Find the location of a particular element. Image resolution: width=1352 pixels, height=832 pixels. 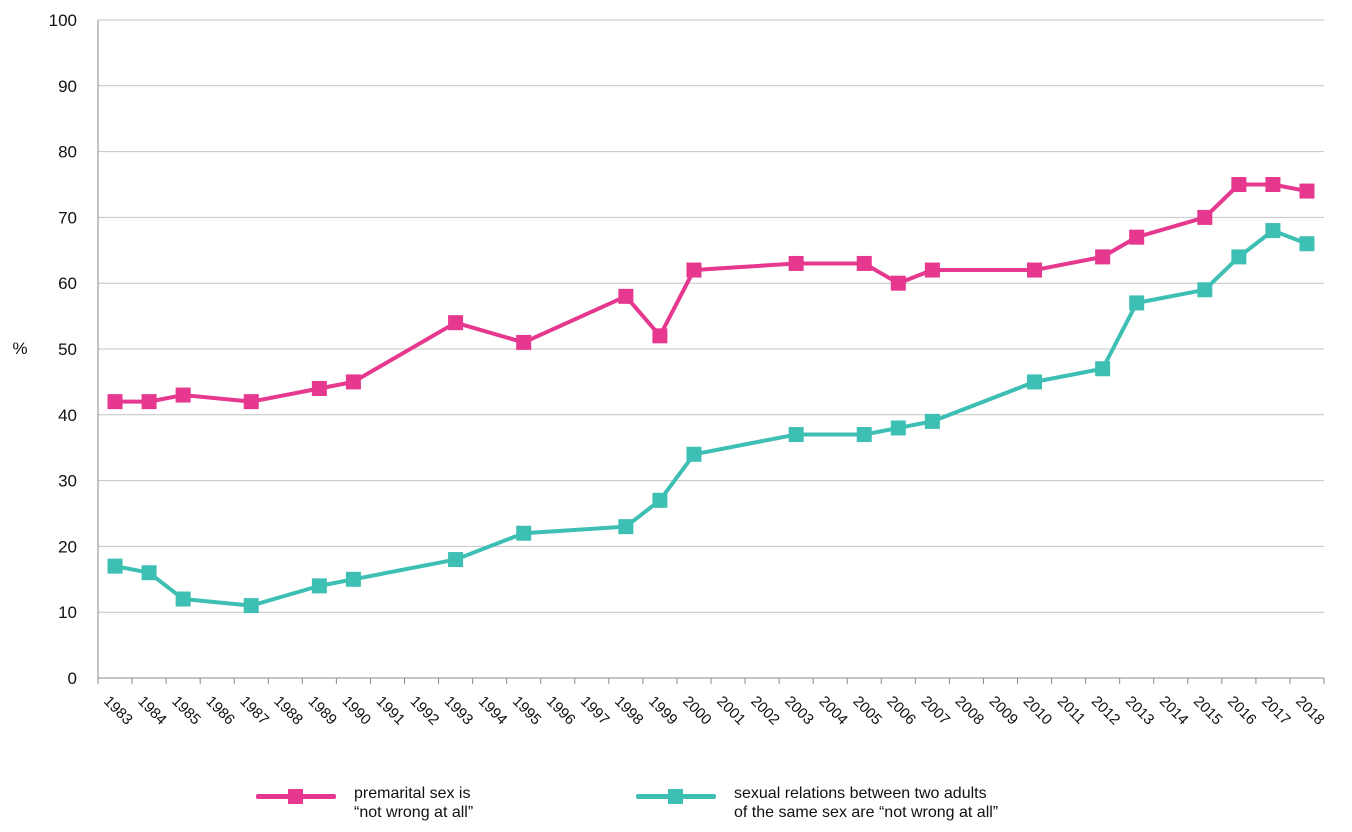

legend-label-premarital: premarital sex is “not wrong at all” is located at coordinates (413, 803).